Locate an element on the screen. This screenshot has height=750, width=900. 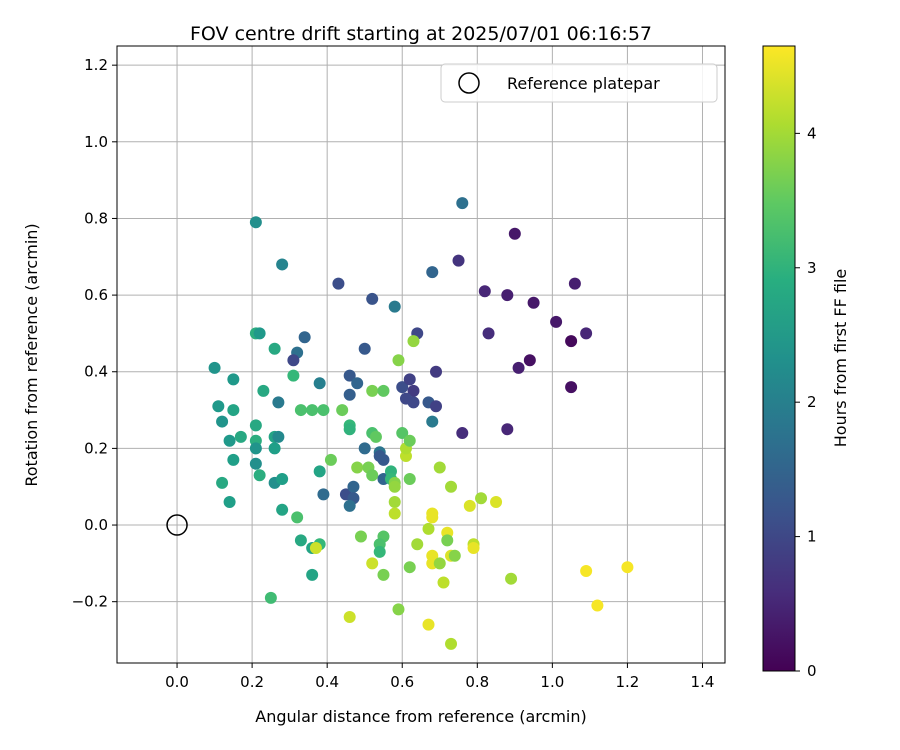
y-tick-label: 0.6 is located at coordinates (96, 295).